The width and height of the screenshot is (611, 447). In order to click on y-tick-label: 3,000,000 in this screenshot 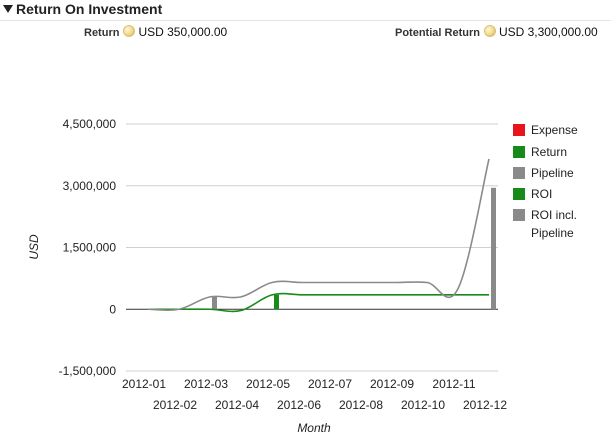, I will do `click(90, 186)`.